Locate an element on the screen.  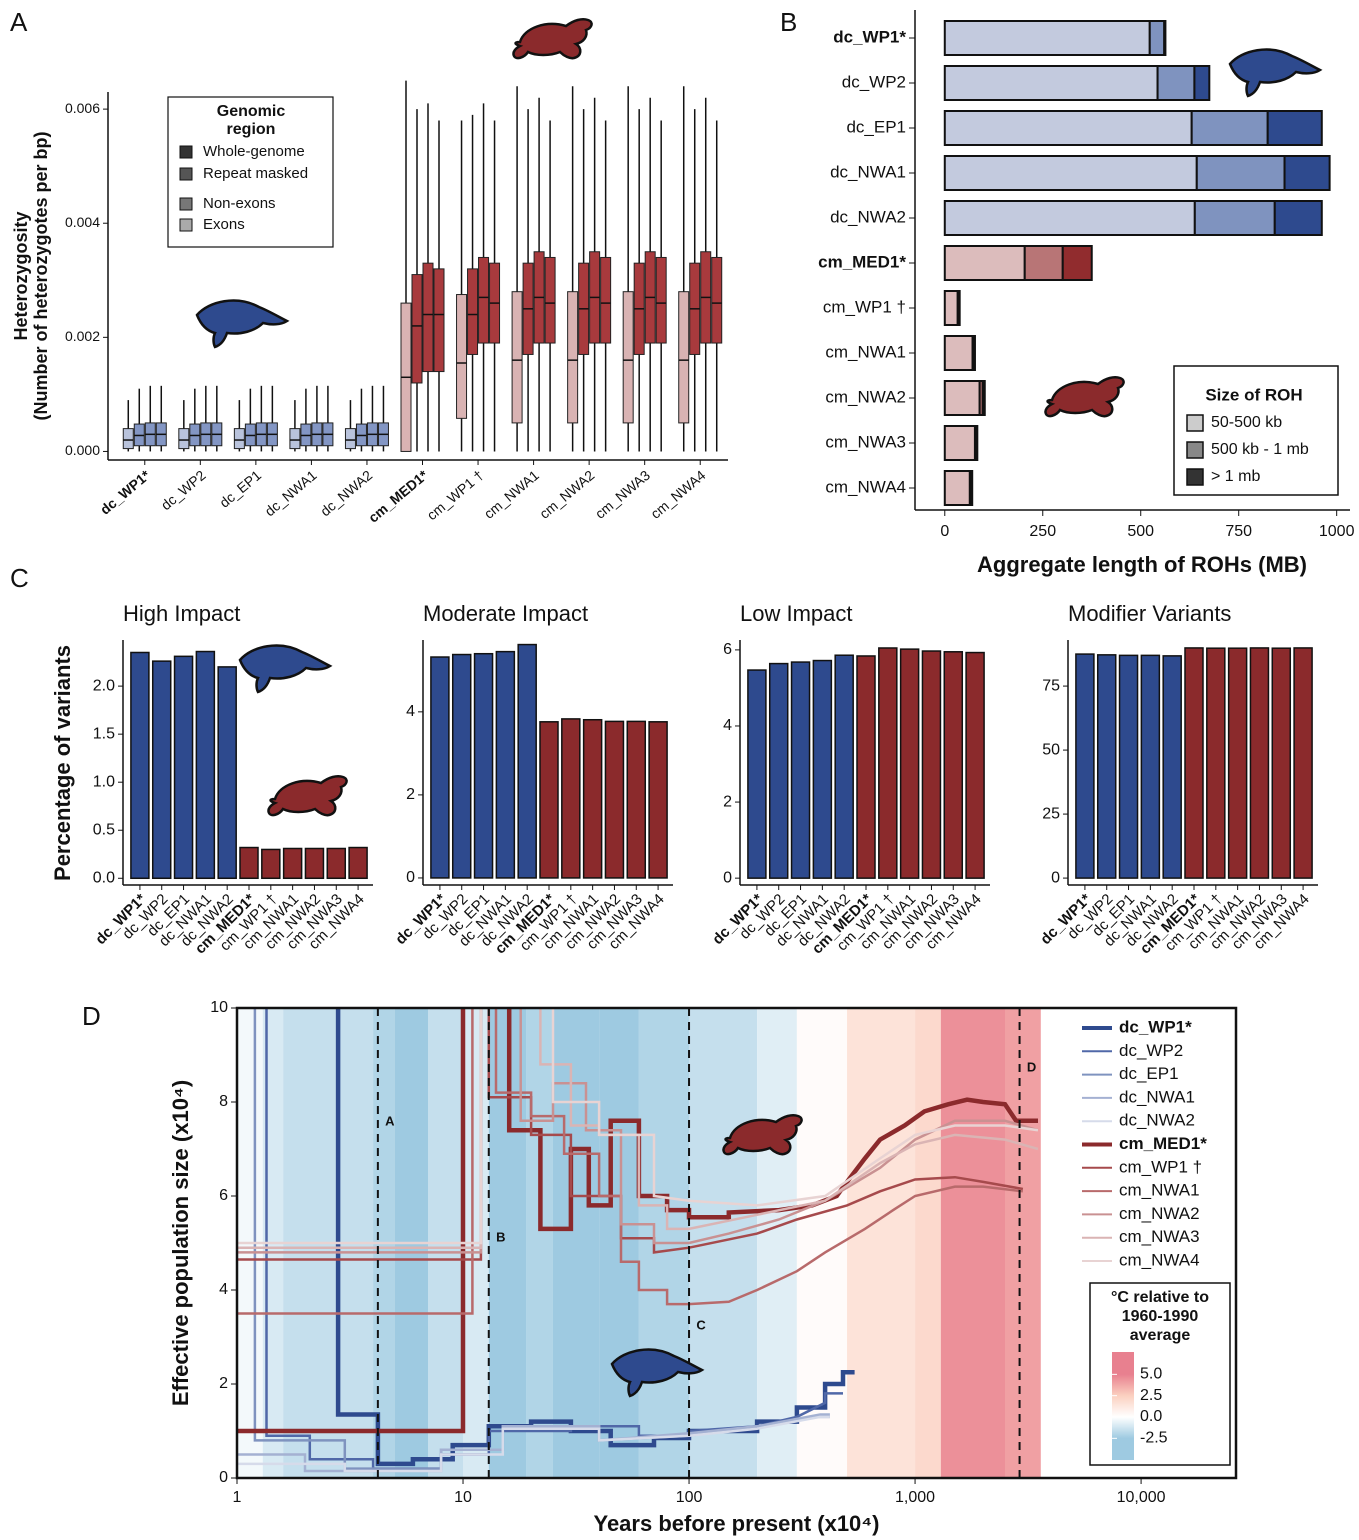
x-tick-label: 1 is located at coordinates (237, 1497).